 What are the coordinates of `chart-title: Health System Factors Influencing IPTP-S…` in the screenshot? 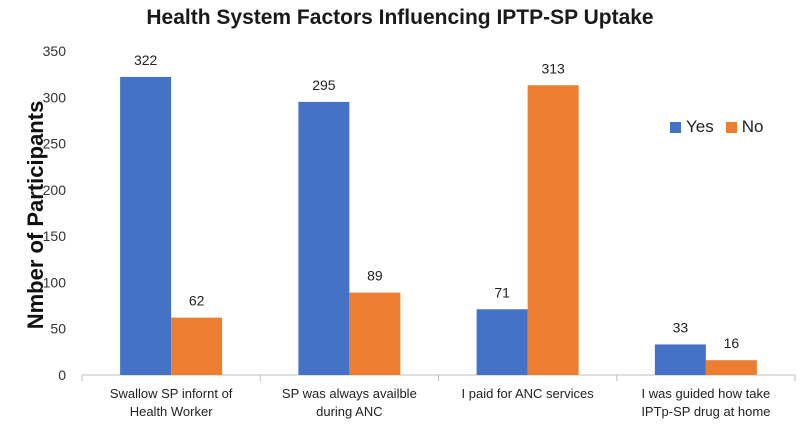 It's located at (400, 17).